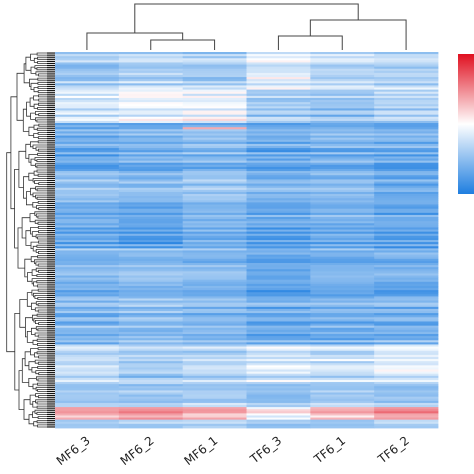 This screenshot has width=474, height=474. Describe the element at coordinates (200, 450) in the screenshot. I see `column-label: MF6_1` at that location.